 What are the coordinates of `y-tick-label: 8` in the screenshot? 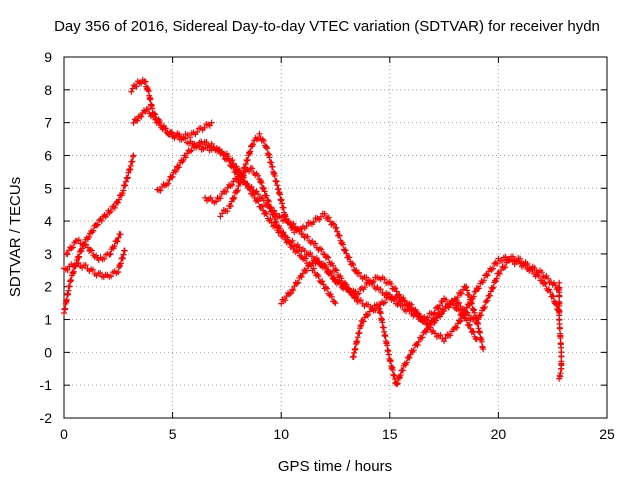 It's located at (48, 90).